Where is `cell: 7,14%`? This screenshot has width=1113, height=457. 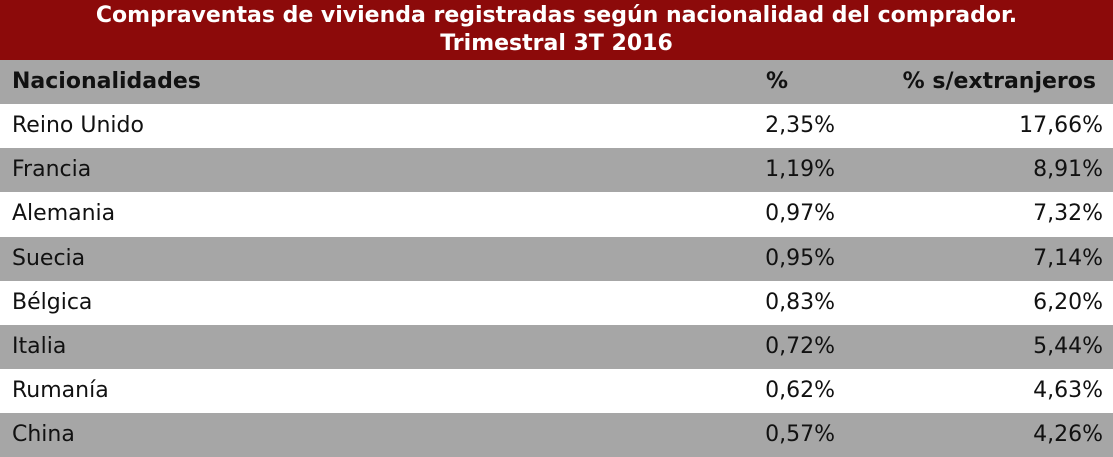
cell: 7,14% is located at coordinates (1068, 258).